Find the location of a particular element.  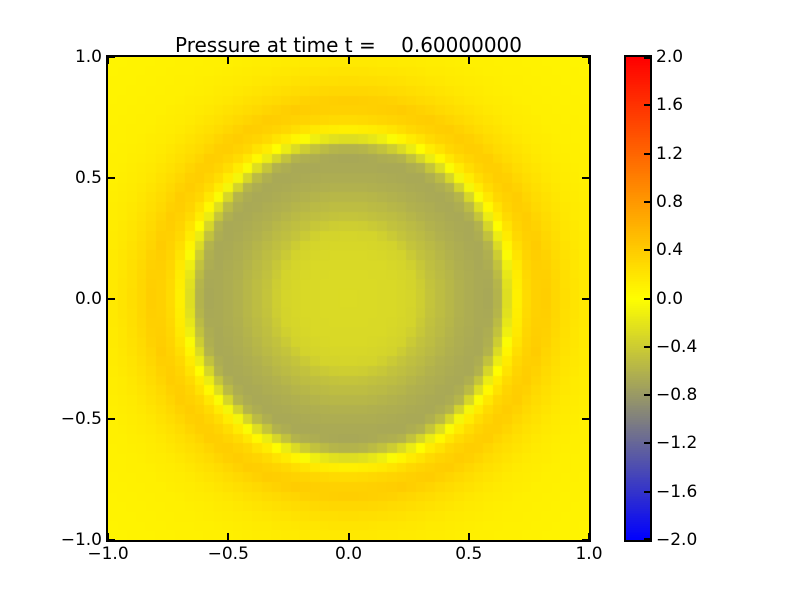

x-tick-label: 0.5 is located at coordinates (469, 554).